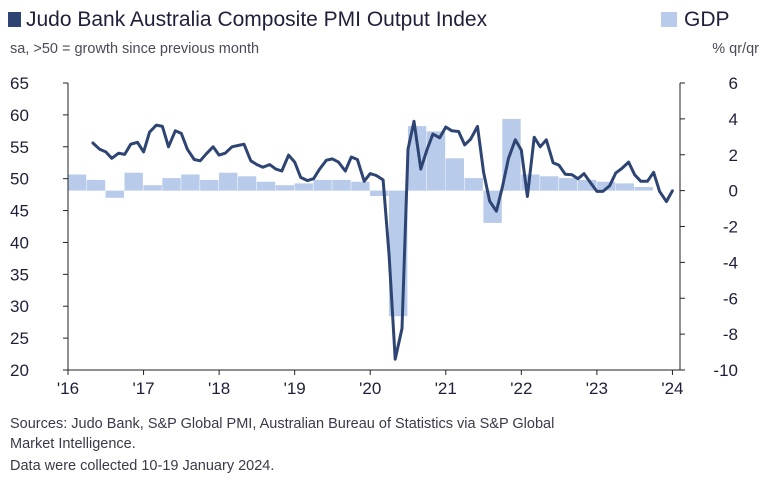 The height and width of the screenshot is (488, 775). Describe the element at coordinates (730, 227) in the screenshot. I see `right-tick-label: -2` at that location.